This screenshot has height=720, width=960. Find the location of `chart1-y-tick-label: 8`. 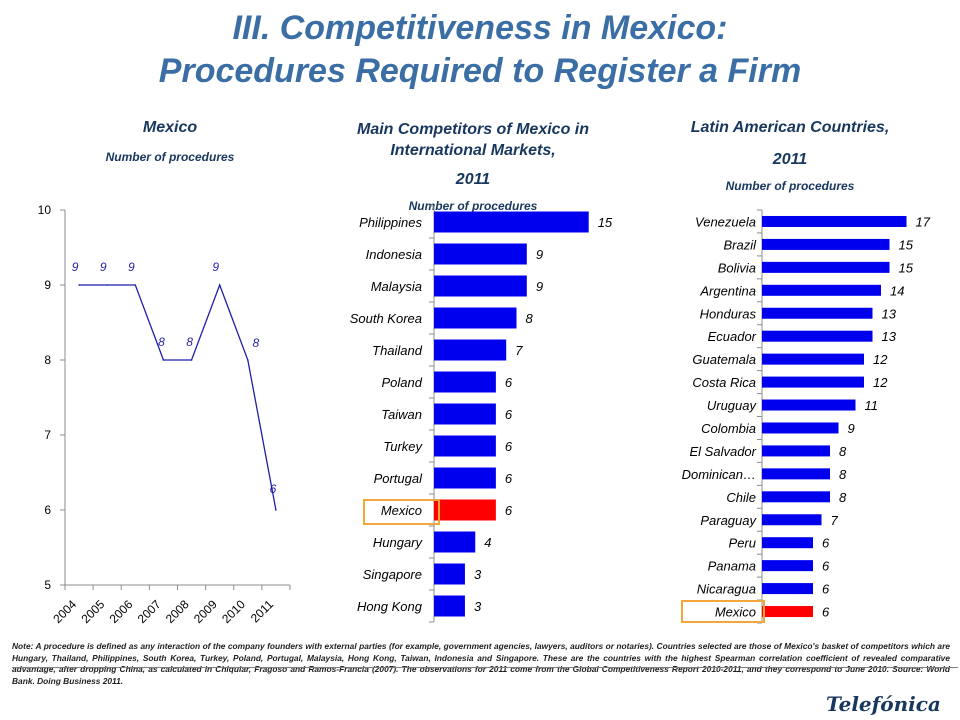

chart1-y-tick-label: 8 is located at coordinates (47, 360).